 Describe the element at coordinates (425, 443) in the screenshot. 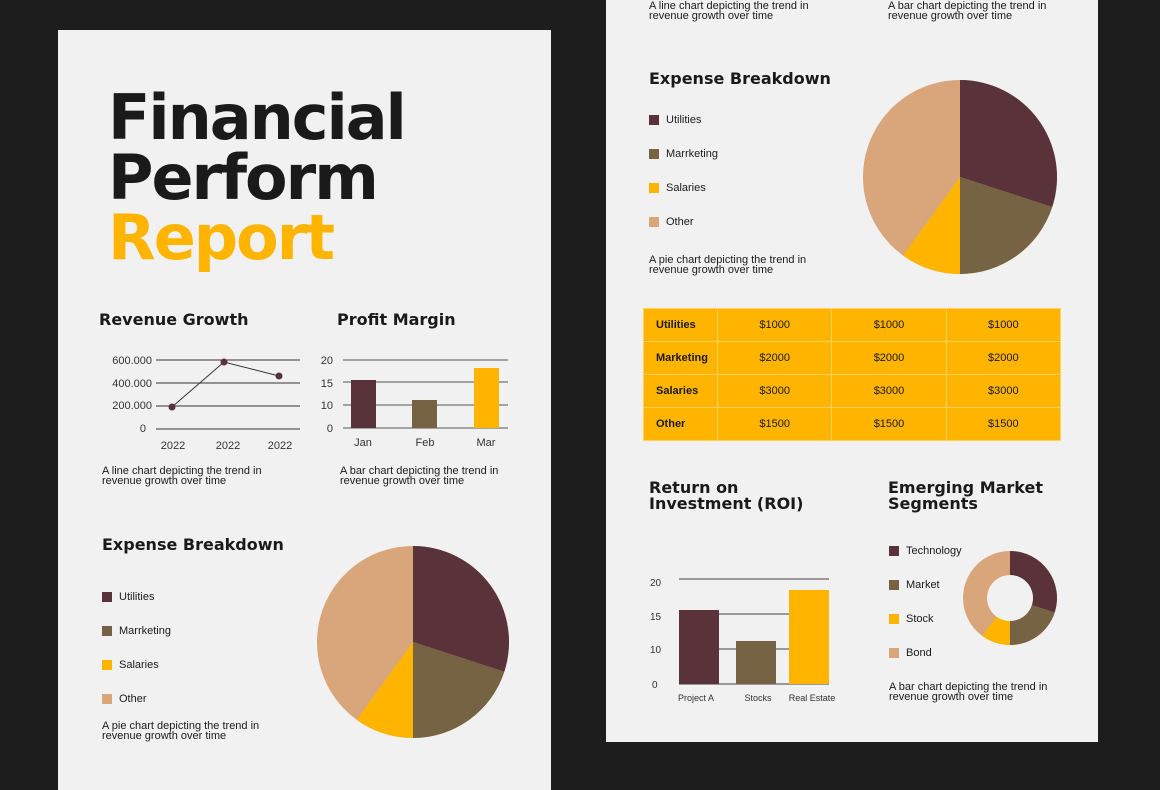

I see `svg-text: Feb` at that location.